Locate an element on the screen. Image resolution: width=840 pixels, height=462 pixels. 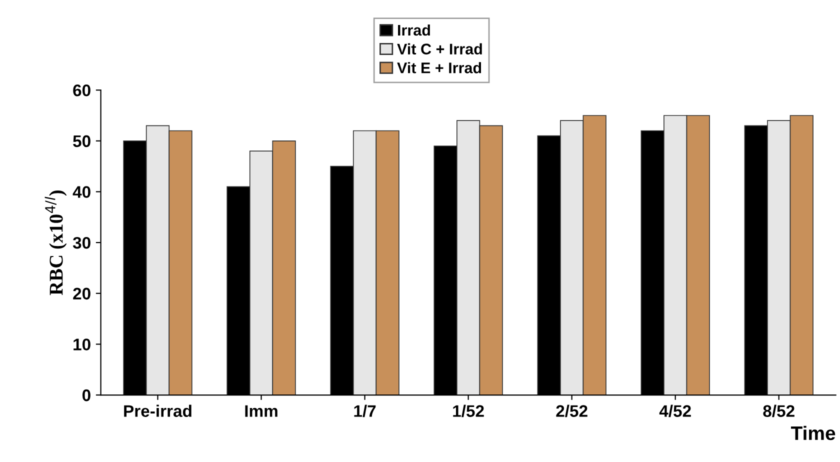
legend-label: Irrad is located at coordinates (414, 30).